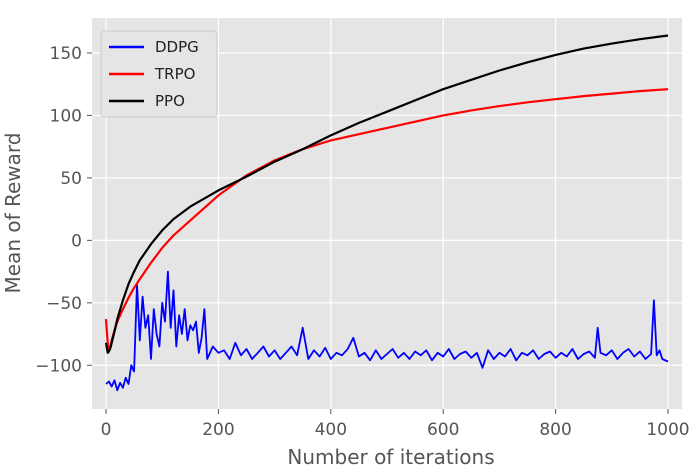 The width and height of the screenshot is (693, 472). Describe the element at coordinates (13, 213) in the screenshot. I see `y-axis-label: Mean of Reward` at that location.